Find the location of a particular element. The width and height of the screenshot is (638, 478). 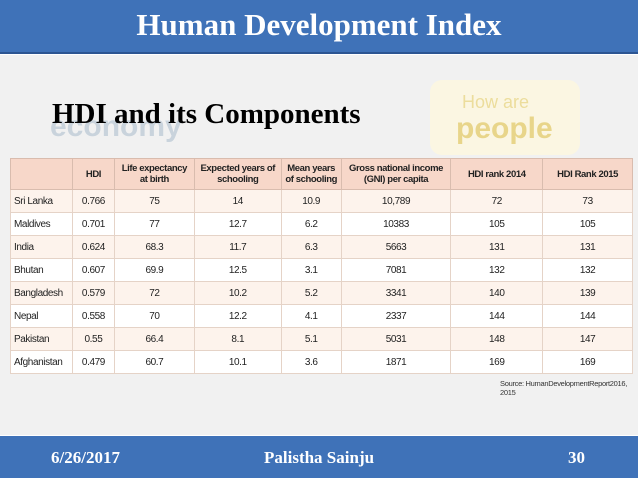

table-row: Nepal 0.558 70 12.2 4.1 2337 144 144 is located at coordinates (321, 316).